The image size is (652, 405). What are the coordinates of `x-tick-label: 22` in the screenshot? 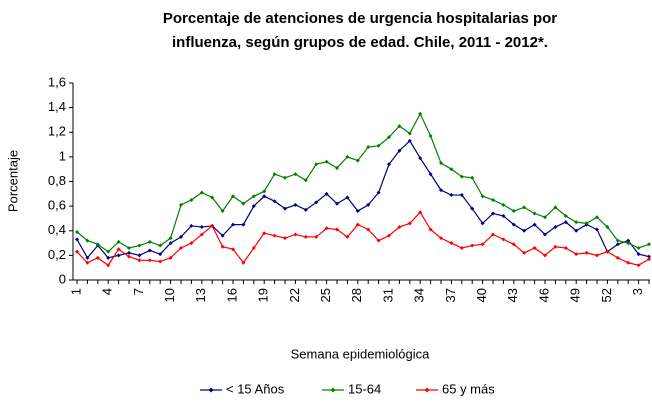 It's located at (294, 295).